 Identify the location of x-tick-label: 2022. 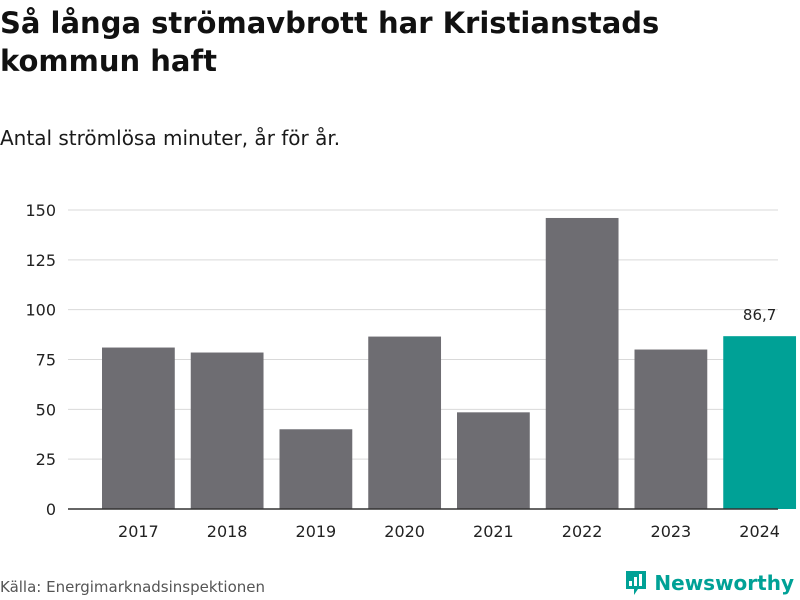
(582, 531).